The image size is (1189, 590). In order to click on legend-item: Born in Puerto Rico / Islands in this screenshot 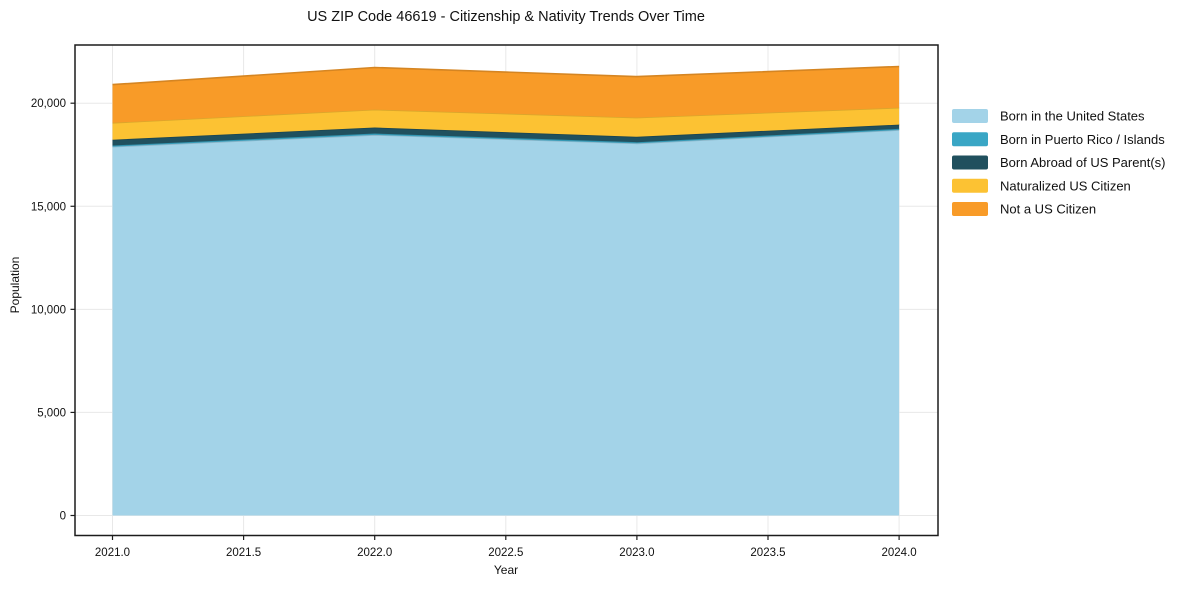, I will do `click(1058, 139)`.